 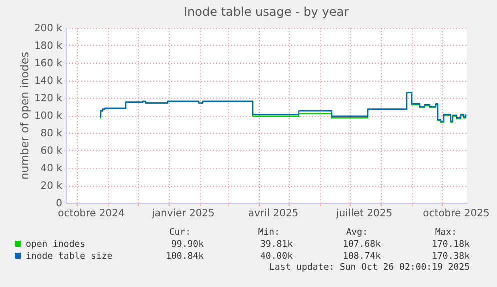 I want to click on x-tick-label: juillet 2025, so click(x=364, y=214).